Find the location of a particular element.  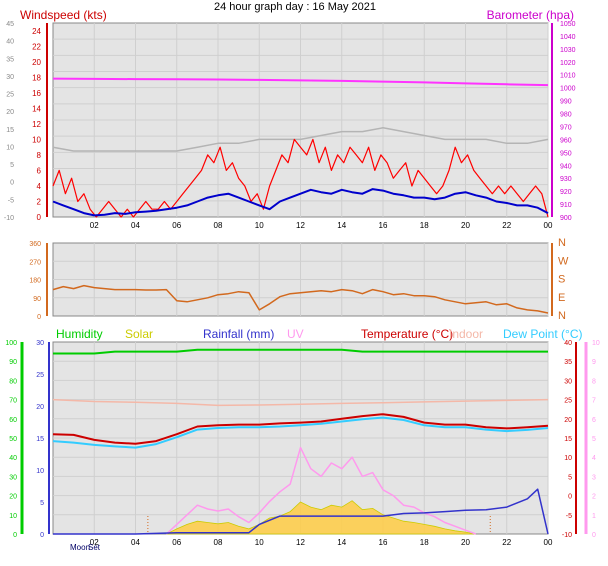

windchill-tick-label: 5 is located at coordinates (12, 165).